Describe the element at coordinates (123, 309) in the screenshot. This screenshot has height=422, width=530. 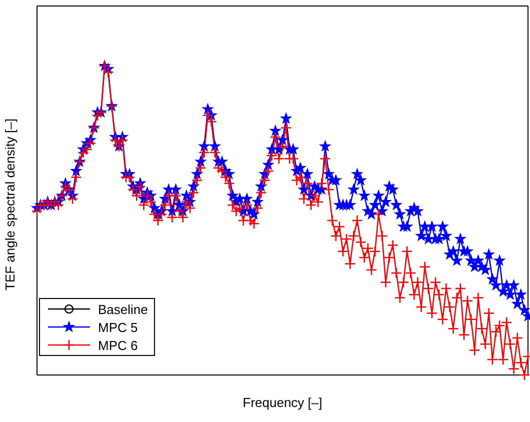
I see `legend-label: Baseline` at that location.